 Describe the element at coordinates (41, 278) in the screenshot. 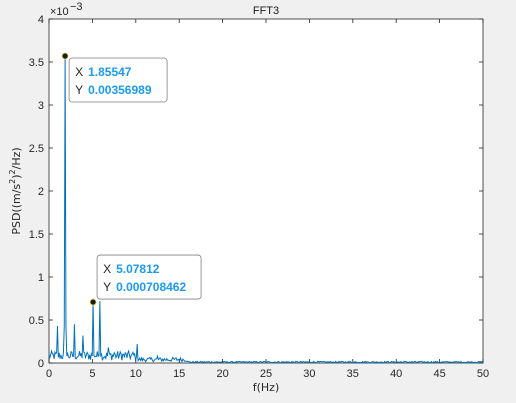

I see `y-tick-label: 1` at that location.